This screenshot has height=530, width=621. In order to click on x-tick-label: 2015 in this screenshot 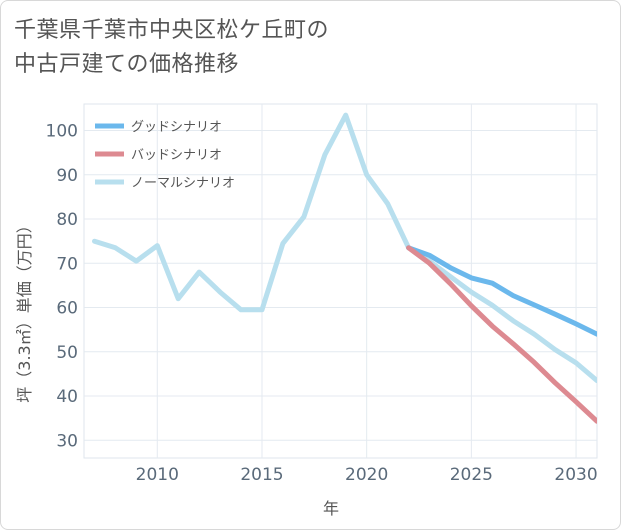, I will do `click(261, 475)`.